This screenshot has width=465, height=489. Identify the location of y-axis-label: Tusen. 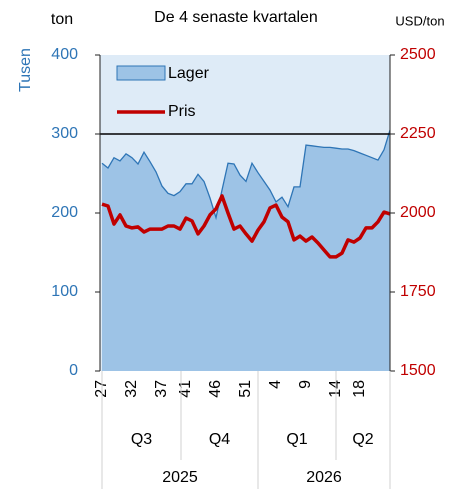
(25, 70).